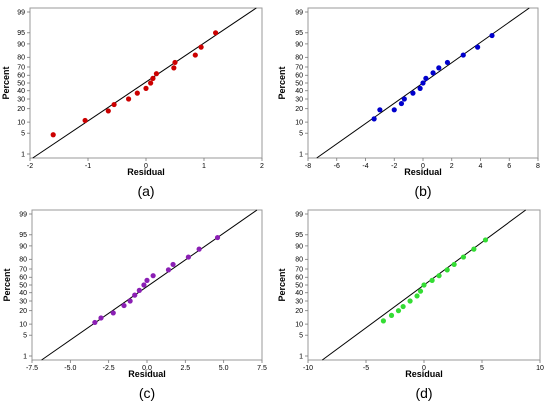 Image resolution: width=550 pixels, height=410 pixels. What do you see at coordinates (147, 368) in the screenshot?
I see `x-tick-label: 0.0` at bounding box center [147, 368].